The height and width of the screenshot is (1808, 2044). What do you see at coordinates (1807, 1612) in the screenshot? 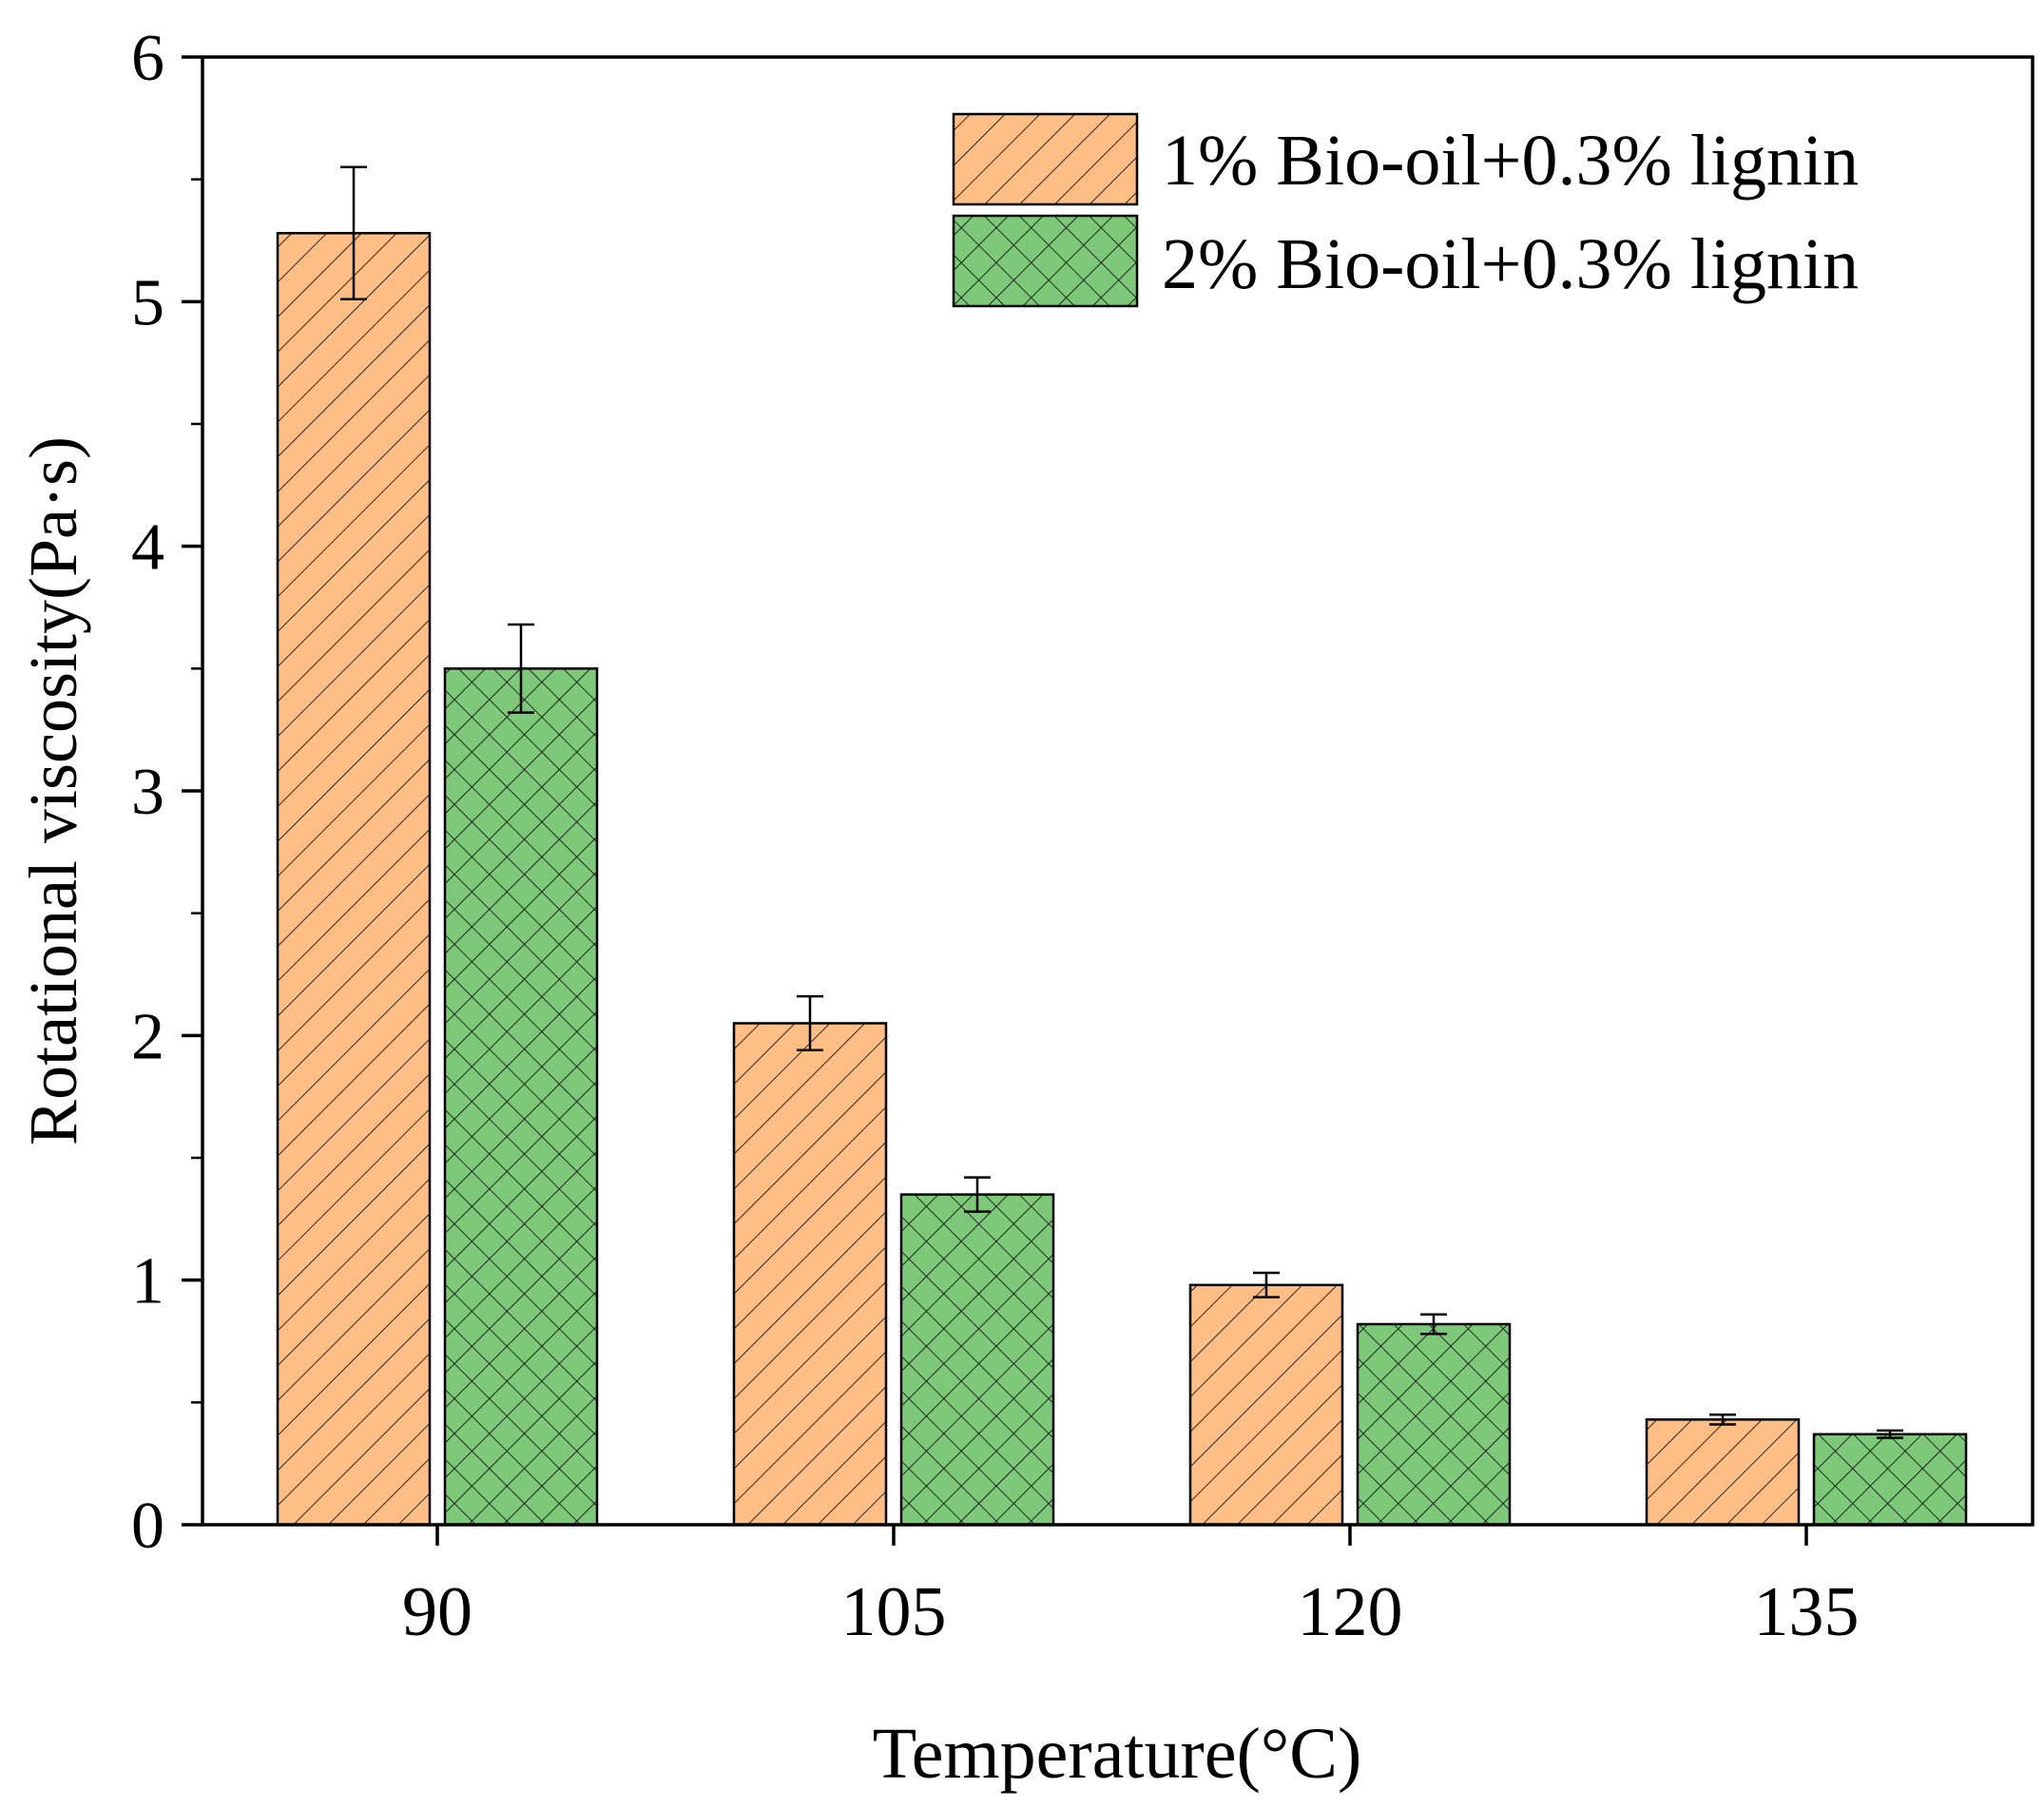
I see `x-tick-label-135: 135` at bounding box center [1807, 1612].